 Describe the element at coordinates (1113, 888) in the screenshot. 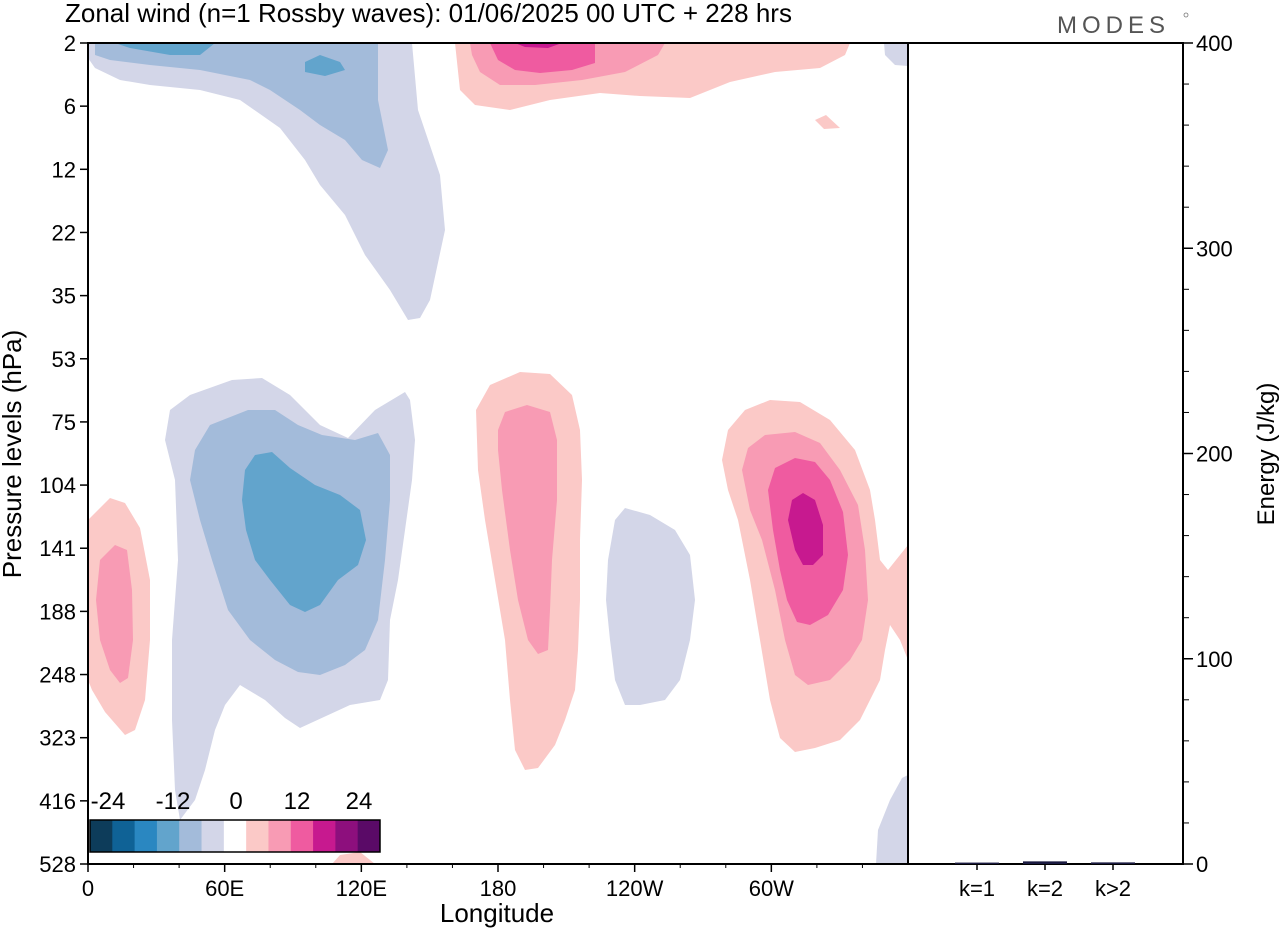

I see `energy-category-label: k>2` at that location.